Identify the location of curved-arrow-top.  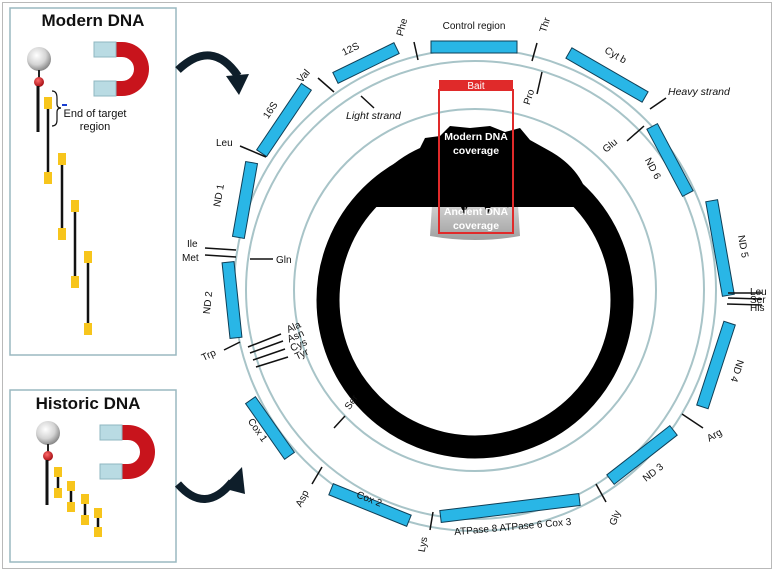
(212, 73).